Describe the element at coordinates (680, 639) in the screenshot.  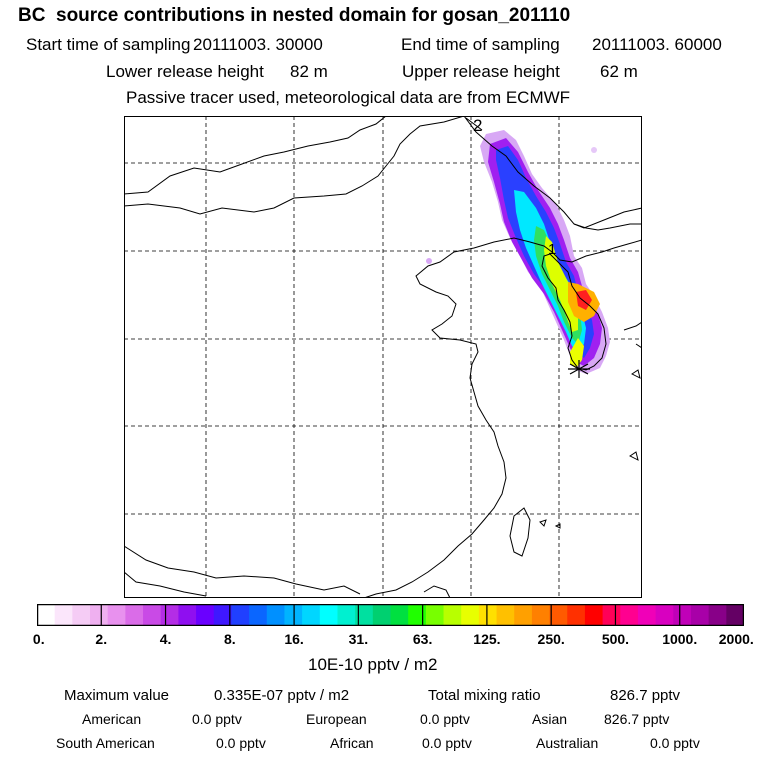
I see `colorbar-tick-label: 1000.` at that location.